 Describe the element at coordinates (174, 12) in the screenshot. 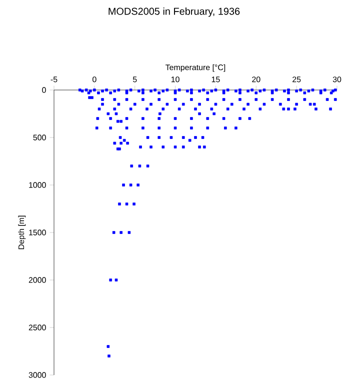

I see `chart-title: MODS2005 in February, 1936` at that location.